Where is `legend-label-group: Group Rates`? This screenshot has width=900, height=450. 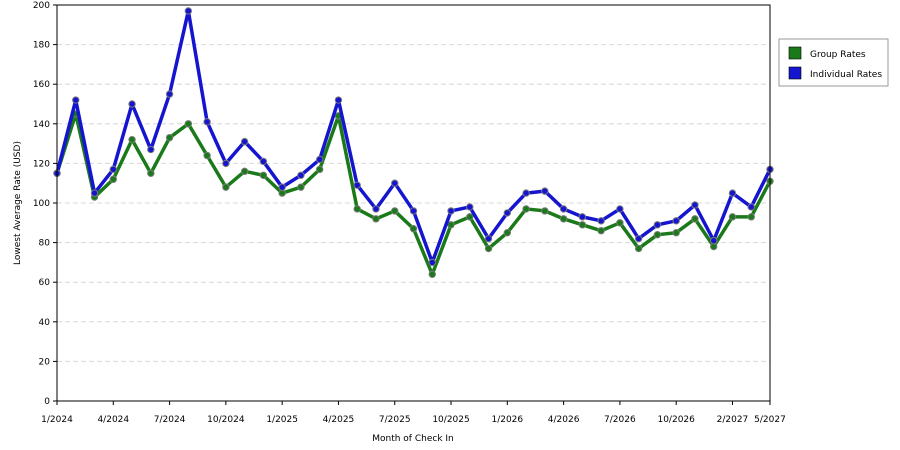 legend-label-group: Group Rates is located at coordinates (838, 55).